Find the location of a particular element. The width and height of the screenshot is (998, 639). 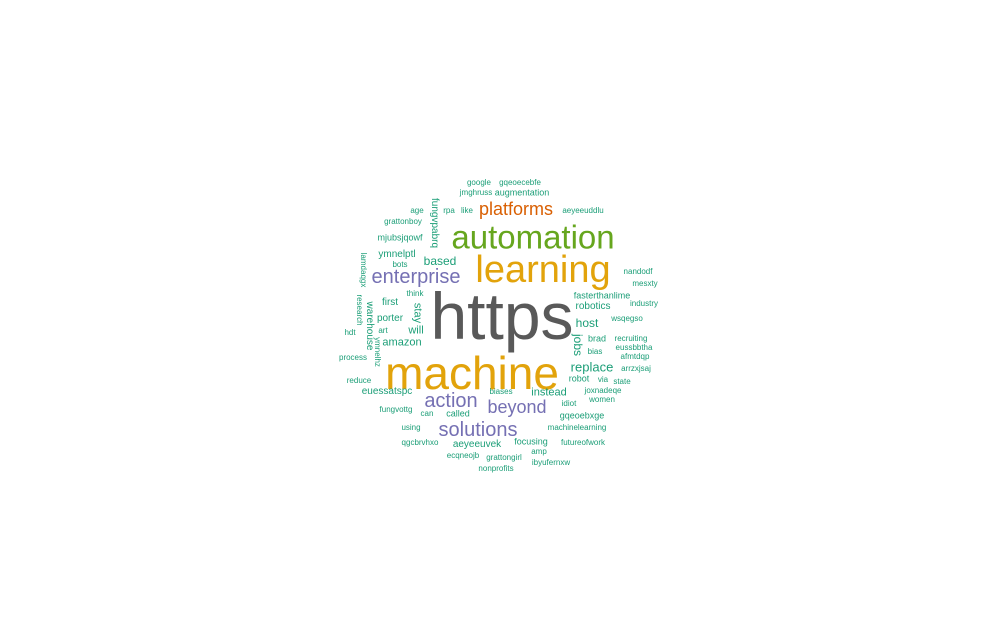

word-29: focusing is located at coordinates (531, 441).